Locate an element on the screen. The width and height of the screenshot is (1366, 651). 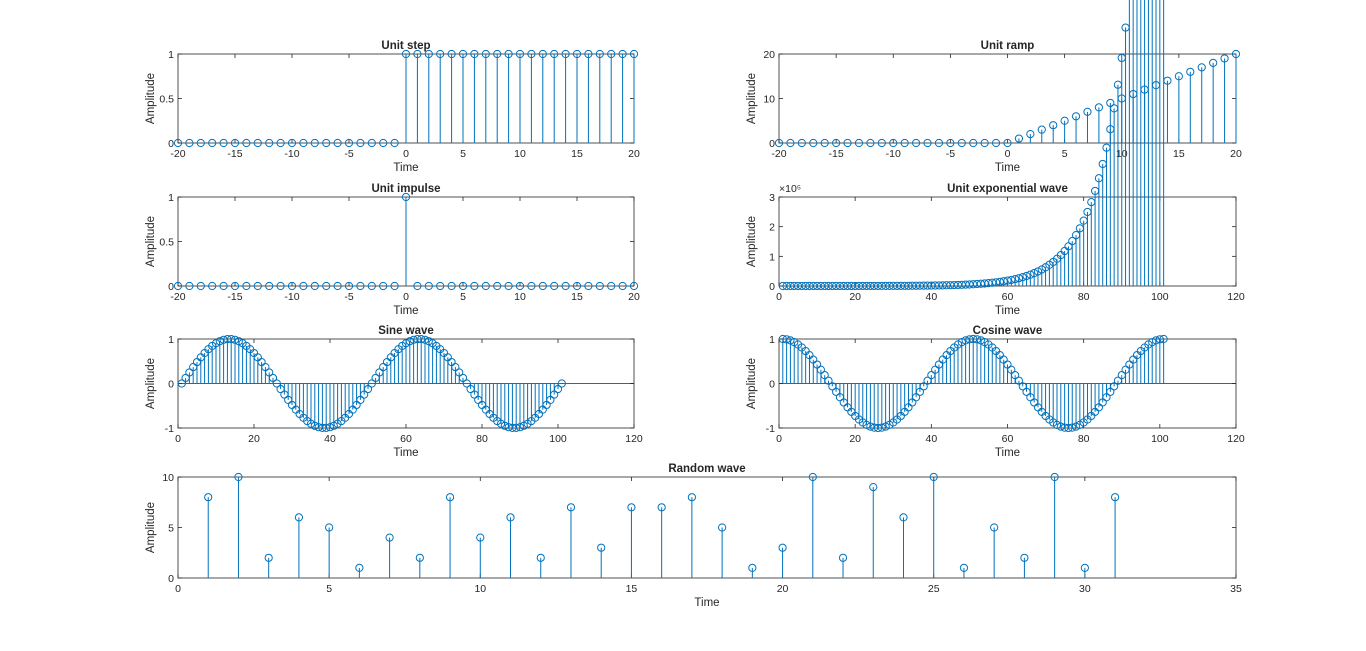
chart-title: Cosine wave is located at coordinates (1008, 331).